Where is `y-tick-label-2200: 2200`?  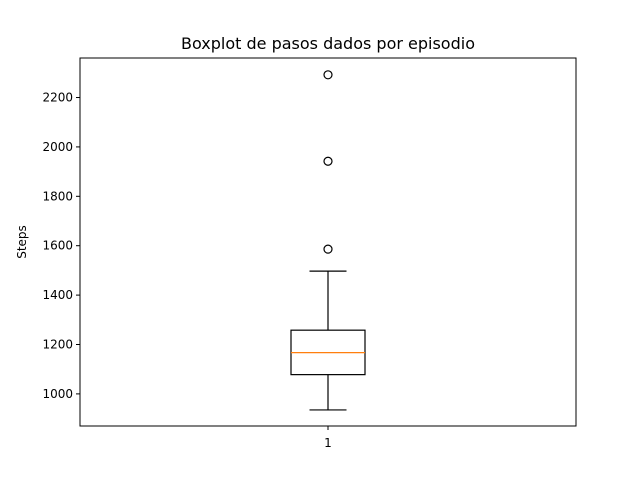 y-tick-label-2200: 2200 is located at coordinates (57, 98).